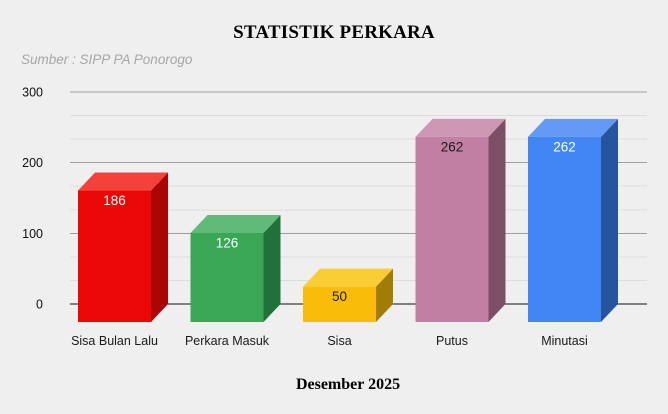 This screenshot has height=414, width=668. What do you see at coordinates (107, 59) in the screenshot?
I see `chart-subtitle: Sumber : SIPP PA Ponorogo` at bounding box center [107, 59].